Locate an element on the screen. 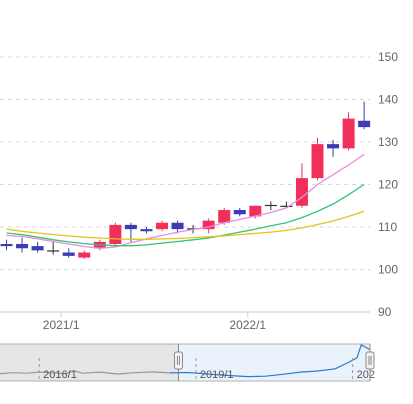  navigator-series-unselected is located at coordinates (85, 372).